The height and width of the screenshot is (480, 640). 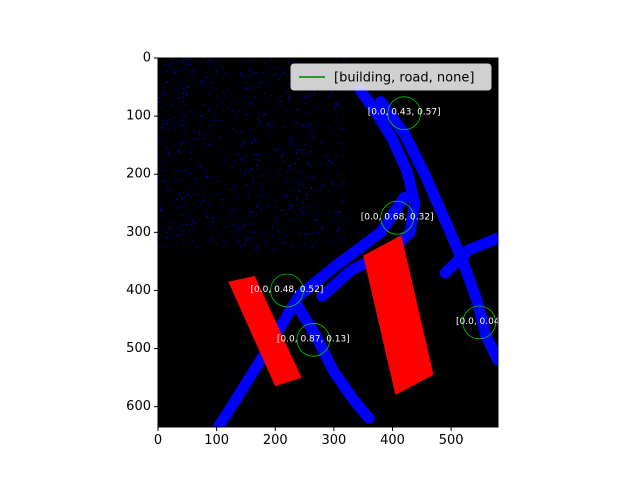 I want to click on annotation-label: [0.0, 0.87, 0.13], so click(x=313, y=339).